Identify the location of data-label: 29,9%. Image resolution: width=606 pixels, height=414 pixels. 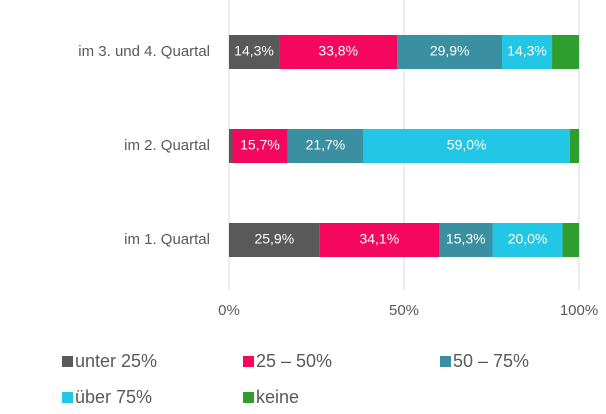
(450, 51).